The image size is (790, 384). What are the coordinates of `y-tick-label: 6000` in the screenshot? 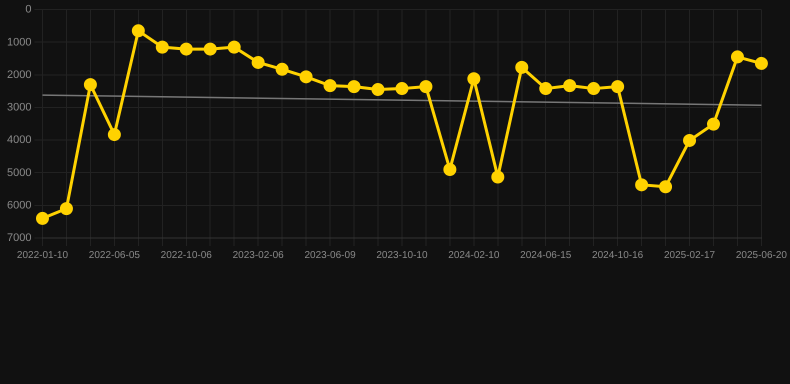 It's located at (19, 205).